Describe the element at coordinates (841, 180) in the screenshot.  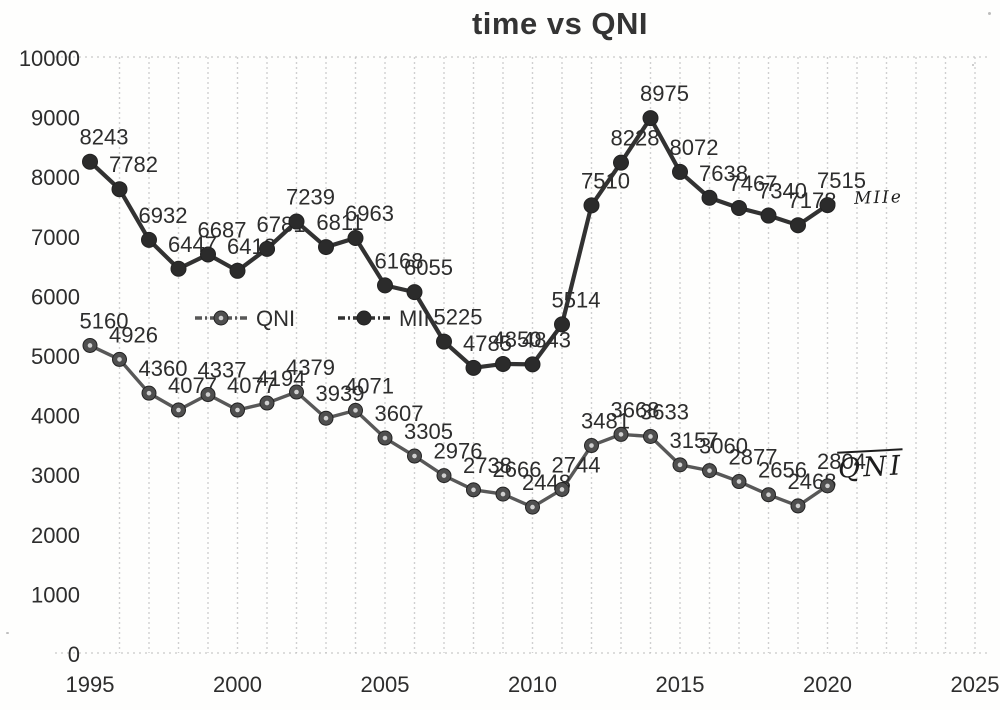
I see `data-label-mii: 7515` at that location.